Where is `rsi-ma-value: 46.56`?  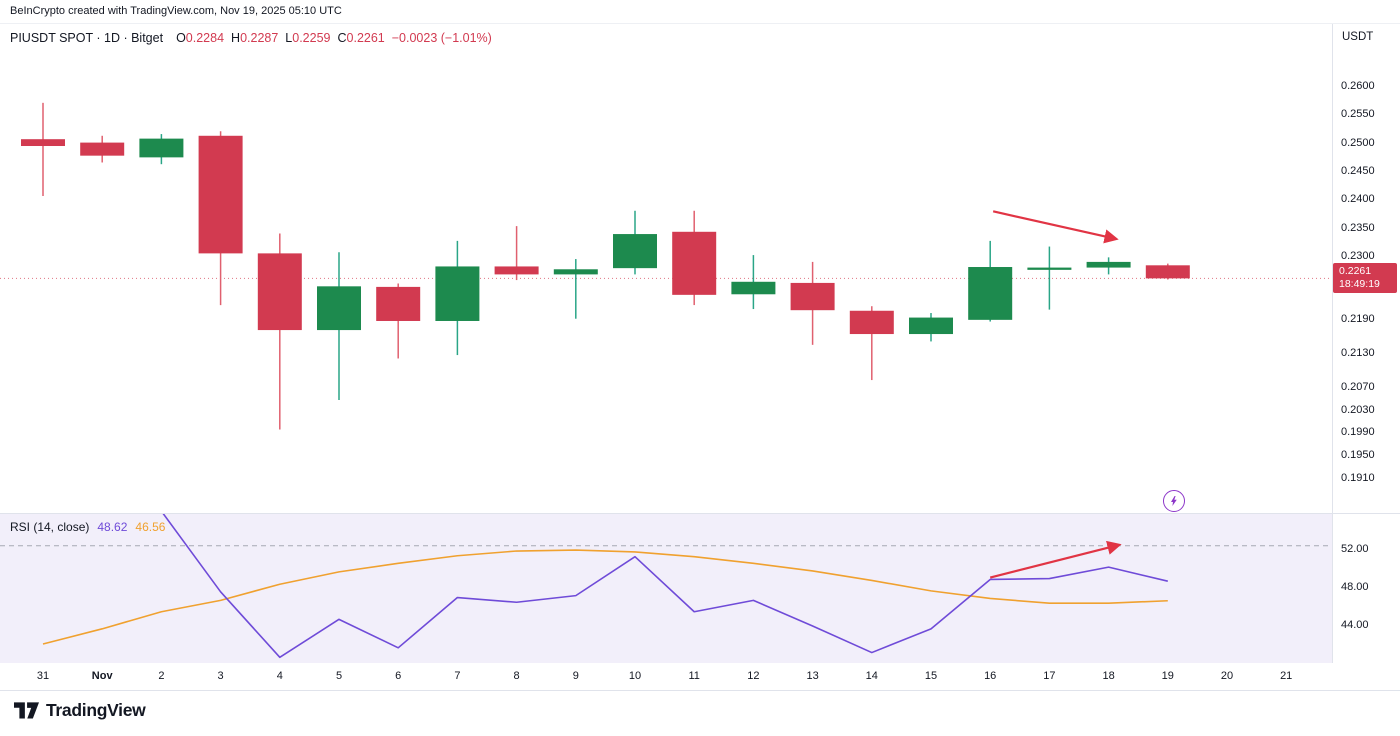
rsi-ma-value: 46.56 is located at coordinates (150, 527).